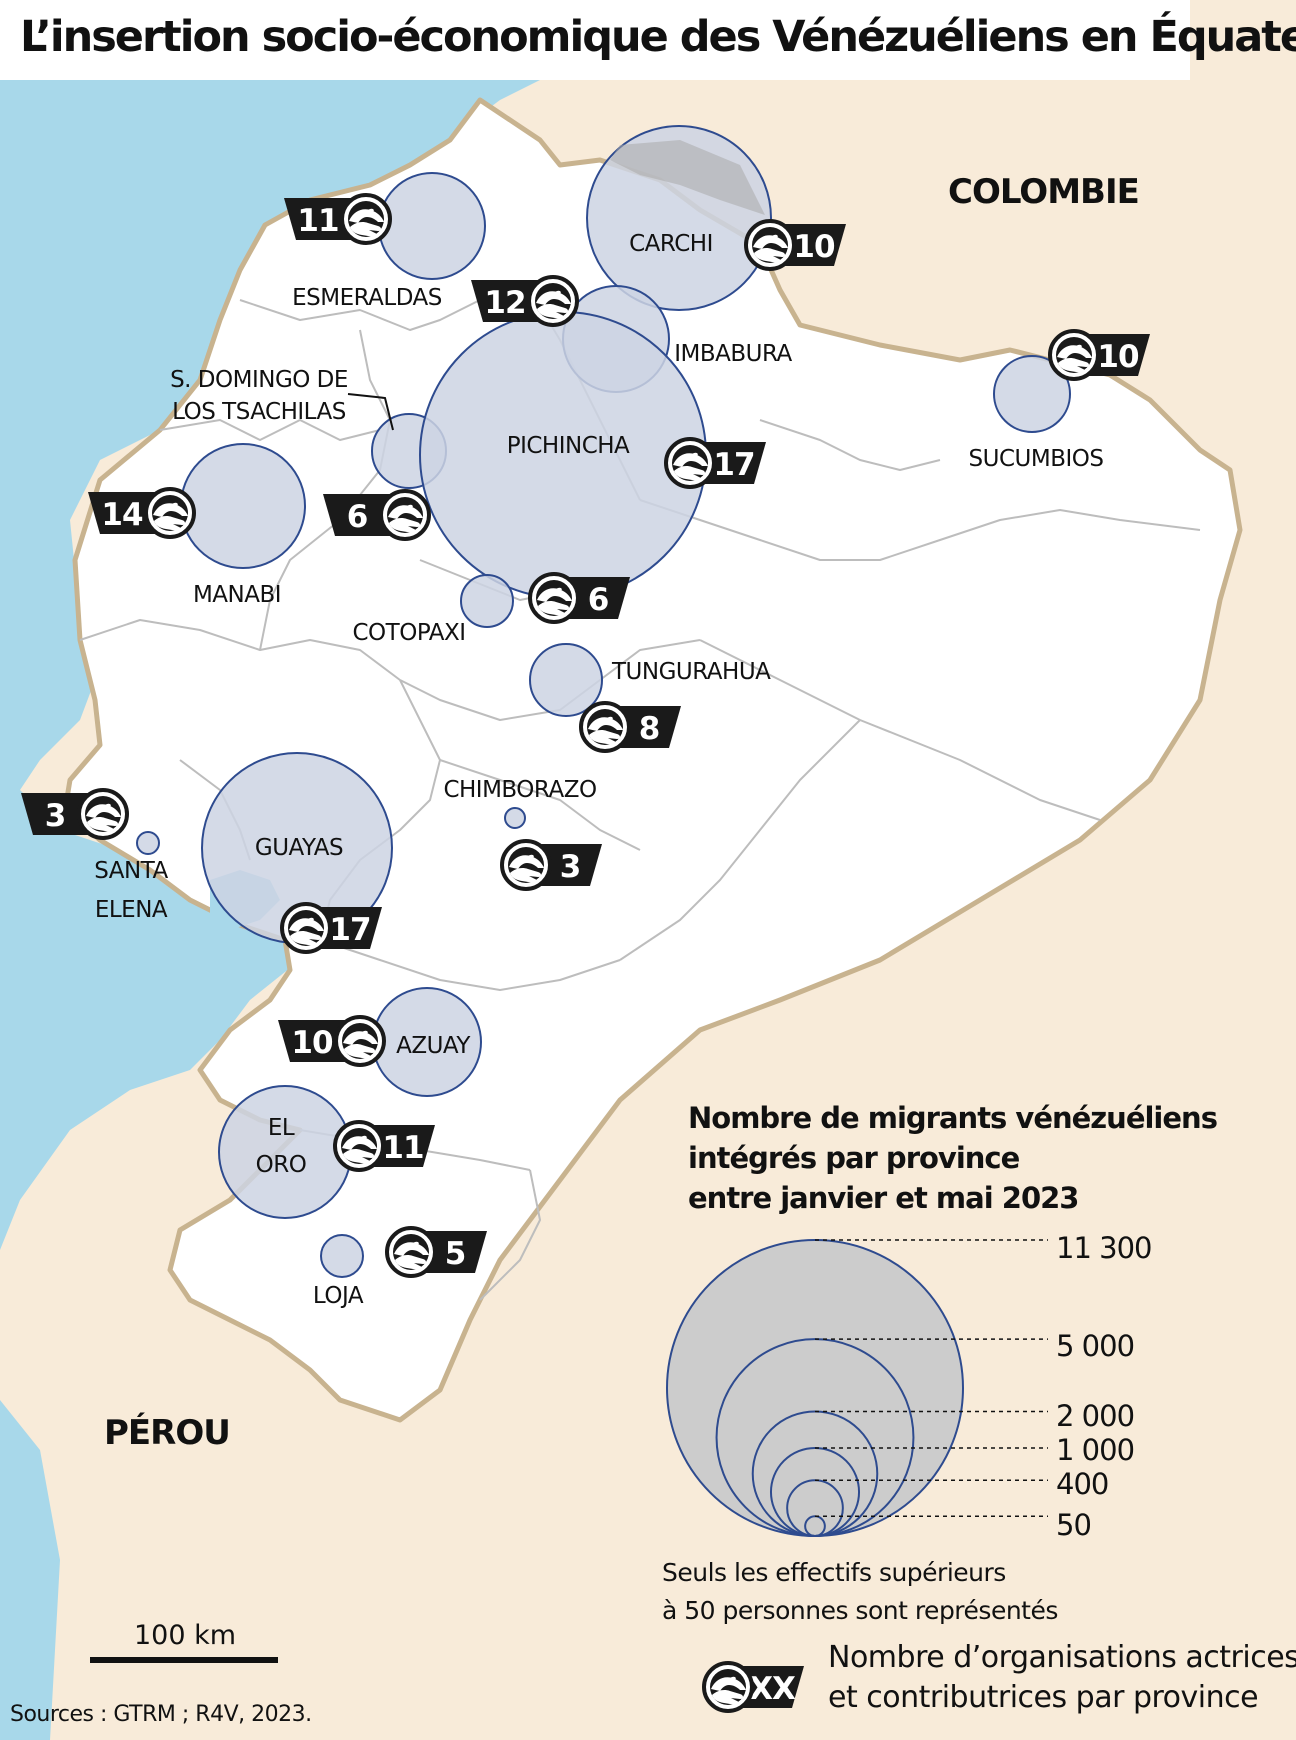 The width and height of the screenshot is (1296, 1740). Describe the element at coordinates (649, 729) in the screenshot. I see `organisation-count: 8` at that location.